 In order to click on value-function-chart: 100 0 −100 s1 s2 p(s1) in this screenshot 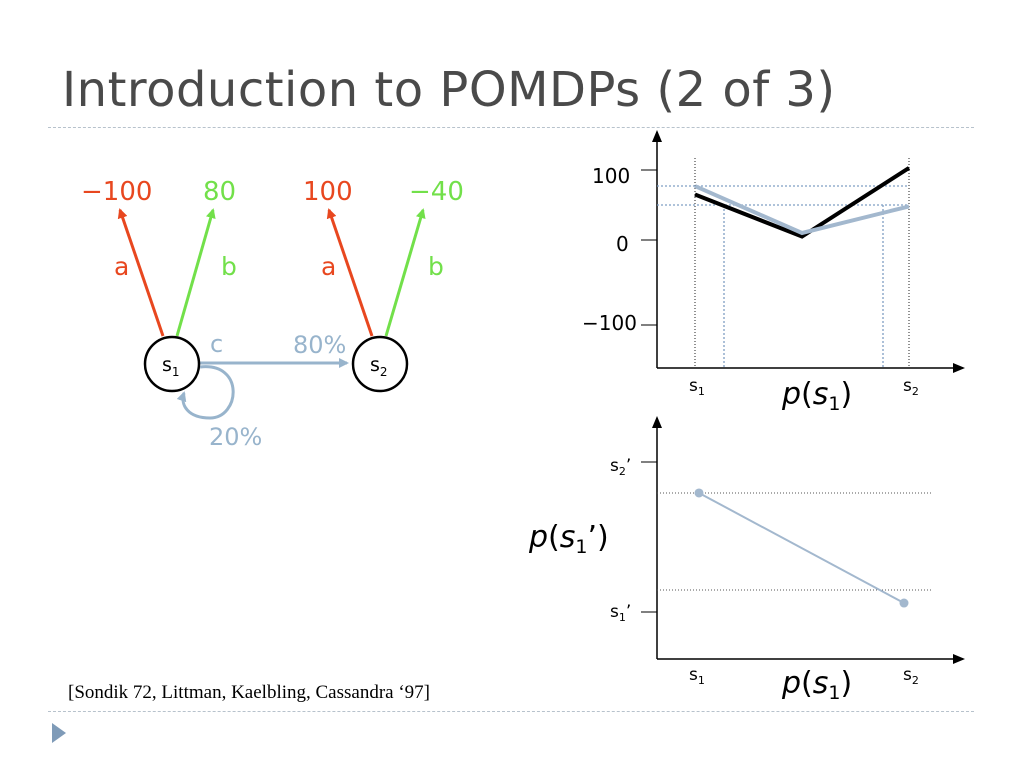, I will do `click(773, 272)`.